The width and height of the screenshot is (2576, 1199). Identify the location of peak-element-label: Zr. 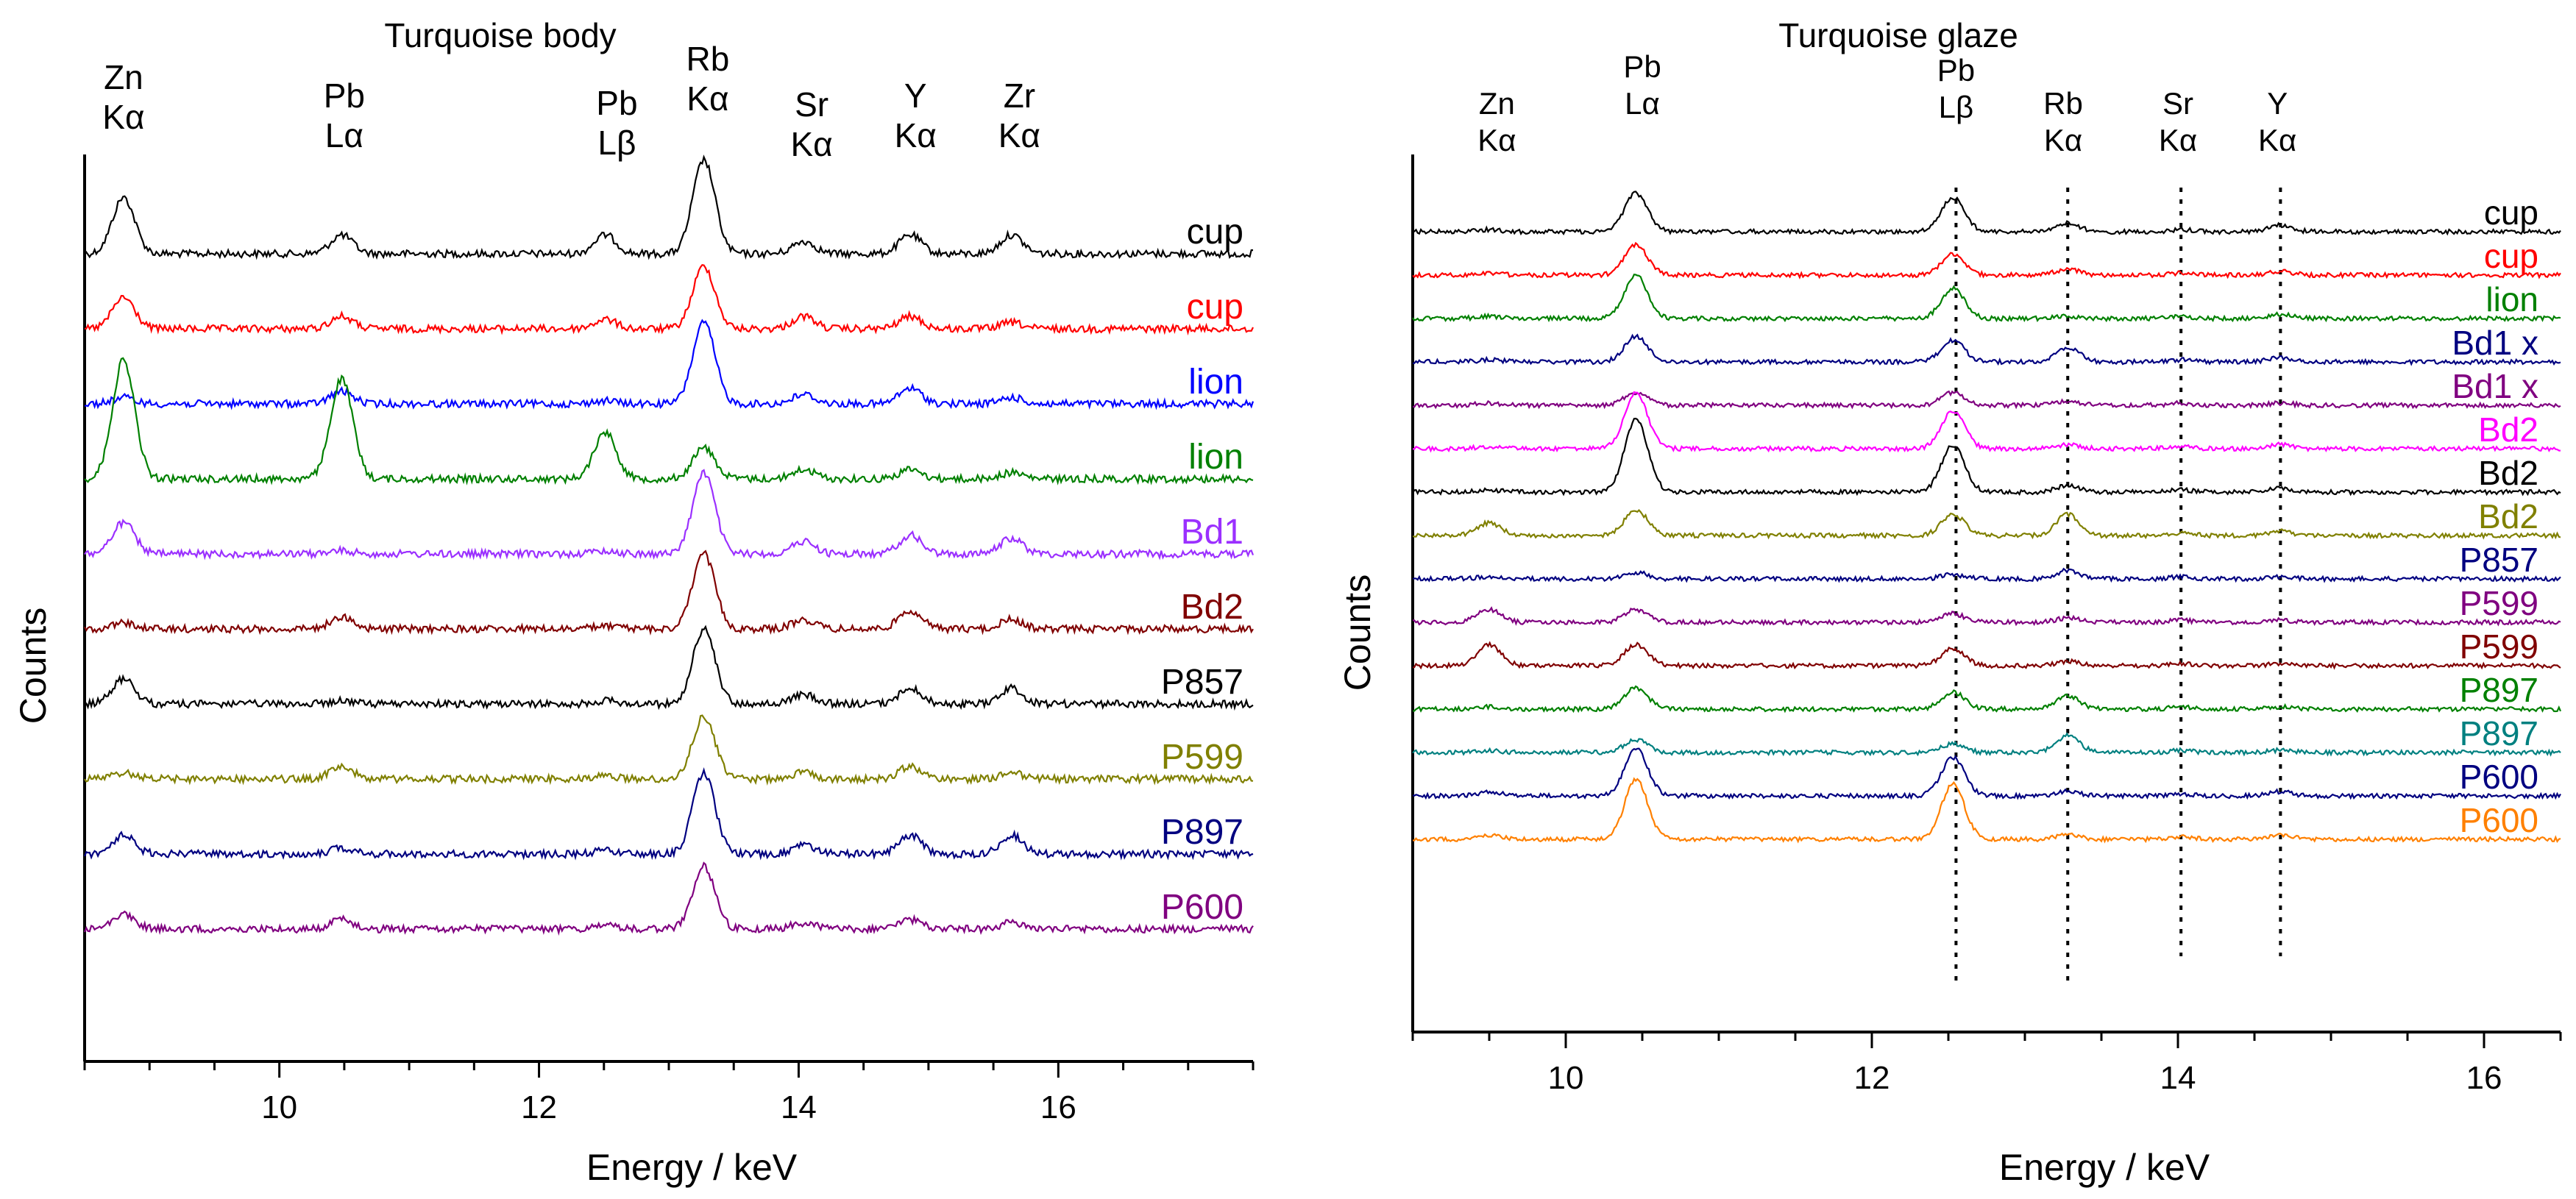
(1019, 96).